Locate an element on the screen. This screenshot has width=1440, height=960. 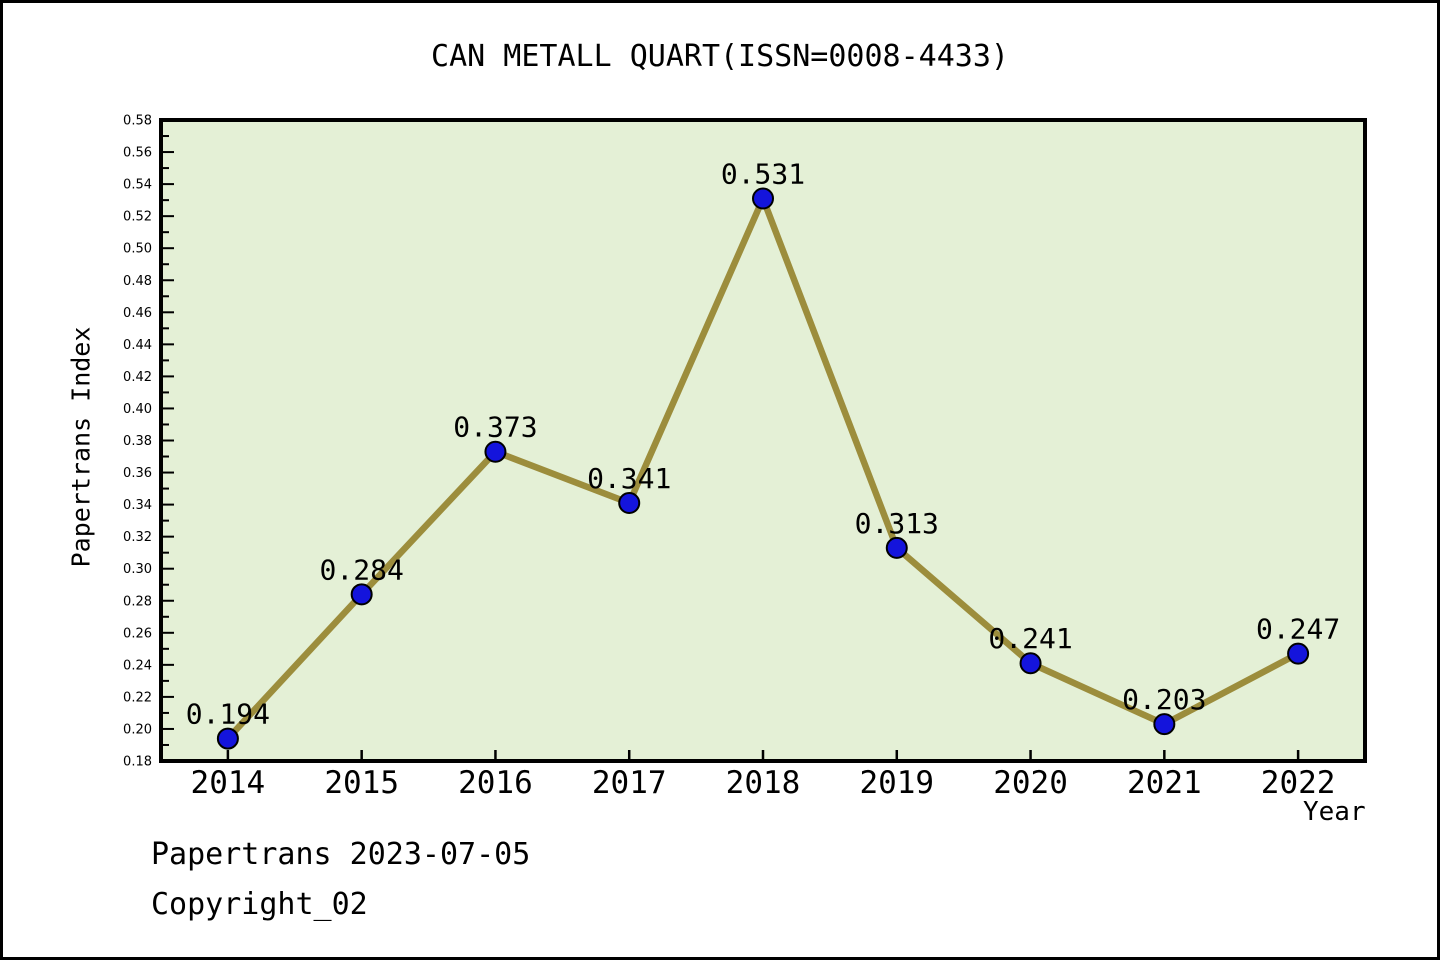
point-value-label: 0.247 is located at coordinates (1298, 629).